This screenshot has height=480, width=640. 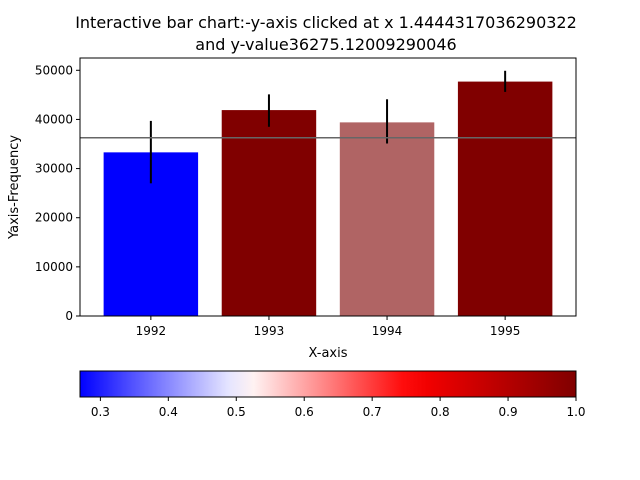 What do you see at coordinates (338, 408) in the screenshot?
I see `colorbar-ticks-group: 0.3 0.4 0.5 0.6 0.7 0.8 0.9 1.0` at bounding box center [338, 408].